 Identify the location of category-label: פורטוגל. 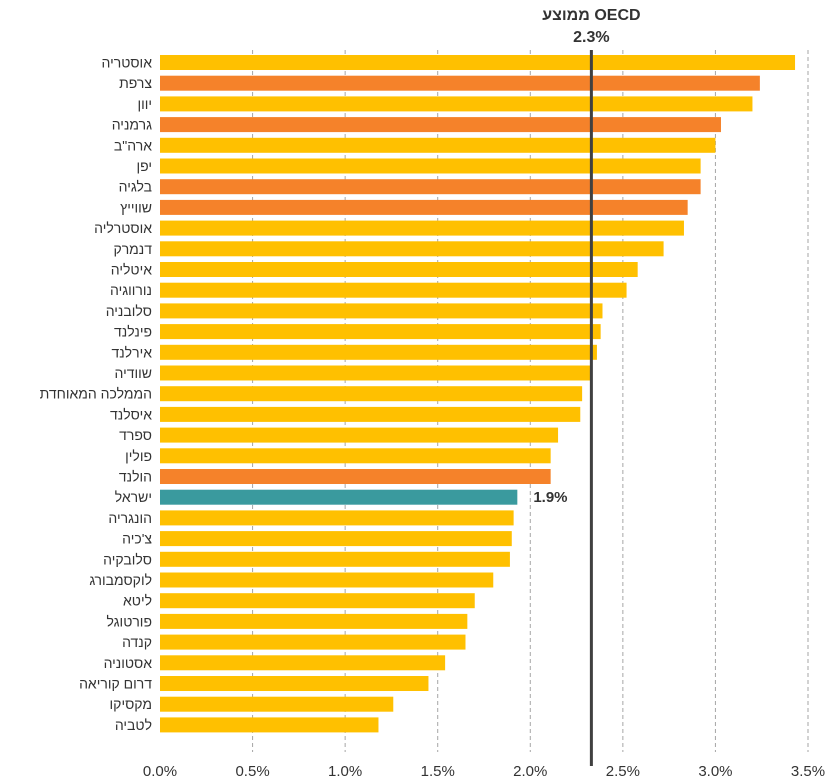
(130, 621).